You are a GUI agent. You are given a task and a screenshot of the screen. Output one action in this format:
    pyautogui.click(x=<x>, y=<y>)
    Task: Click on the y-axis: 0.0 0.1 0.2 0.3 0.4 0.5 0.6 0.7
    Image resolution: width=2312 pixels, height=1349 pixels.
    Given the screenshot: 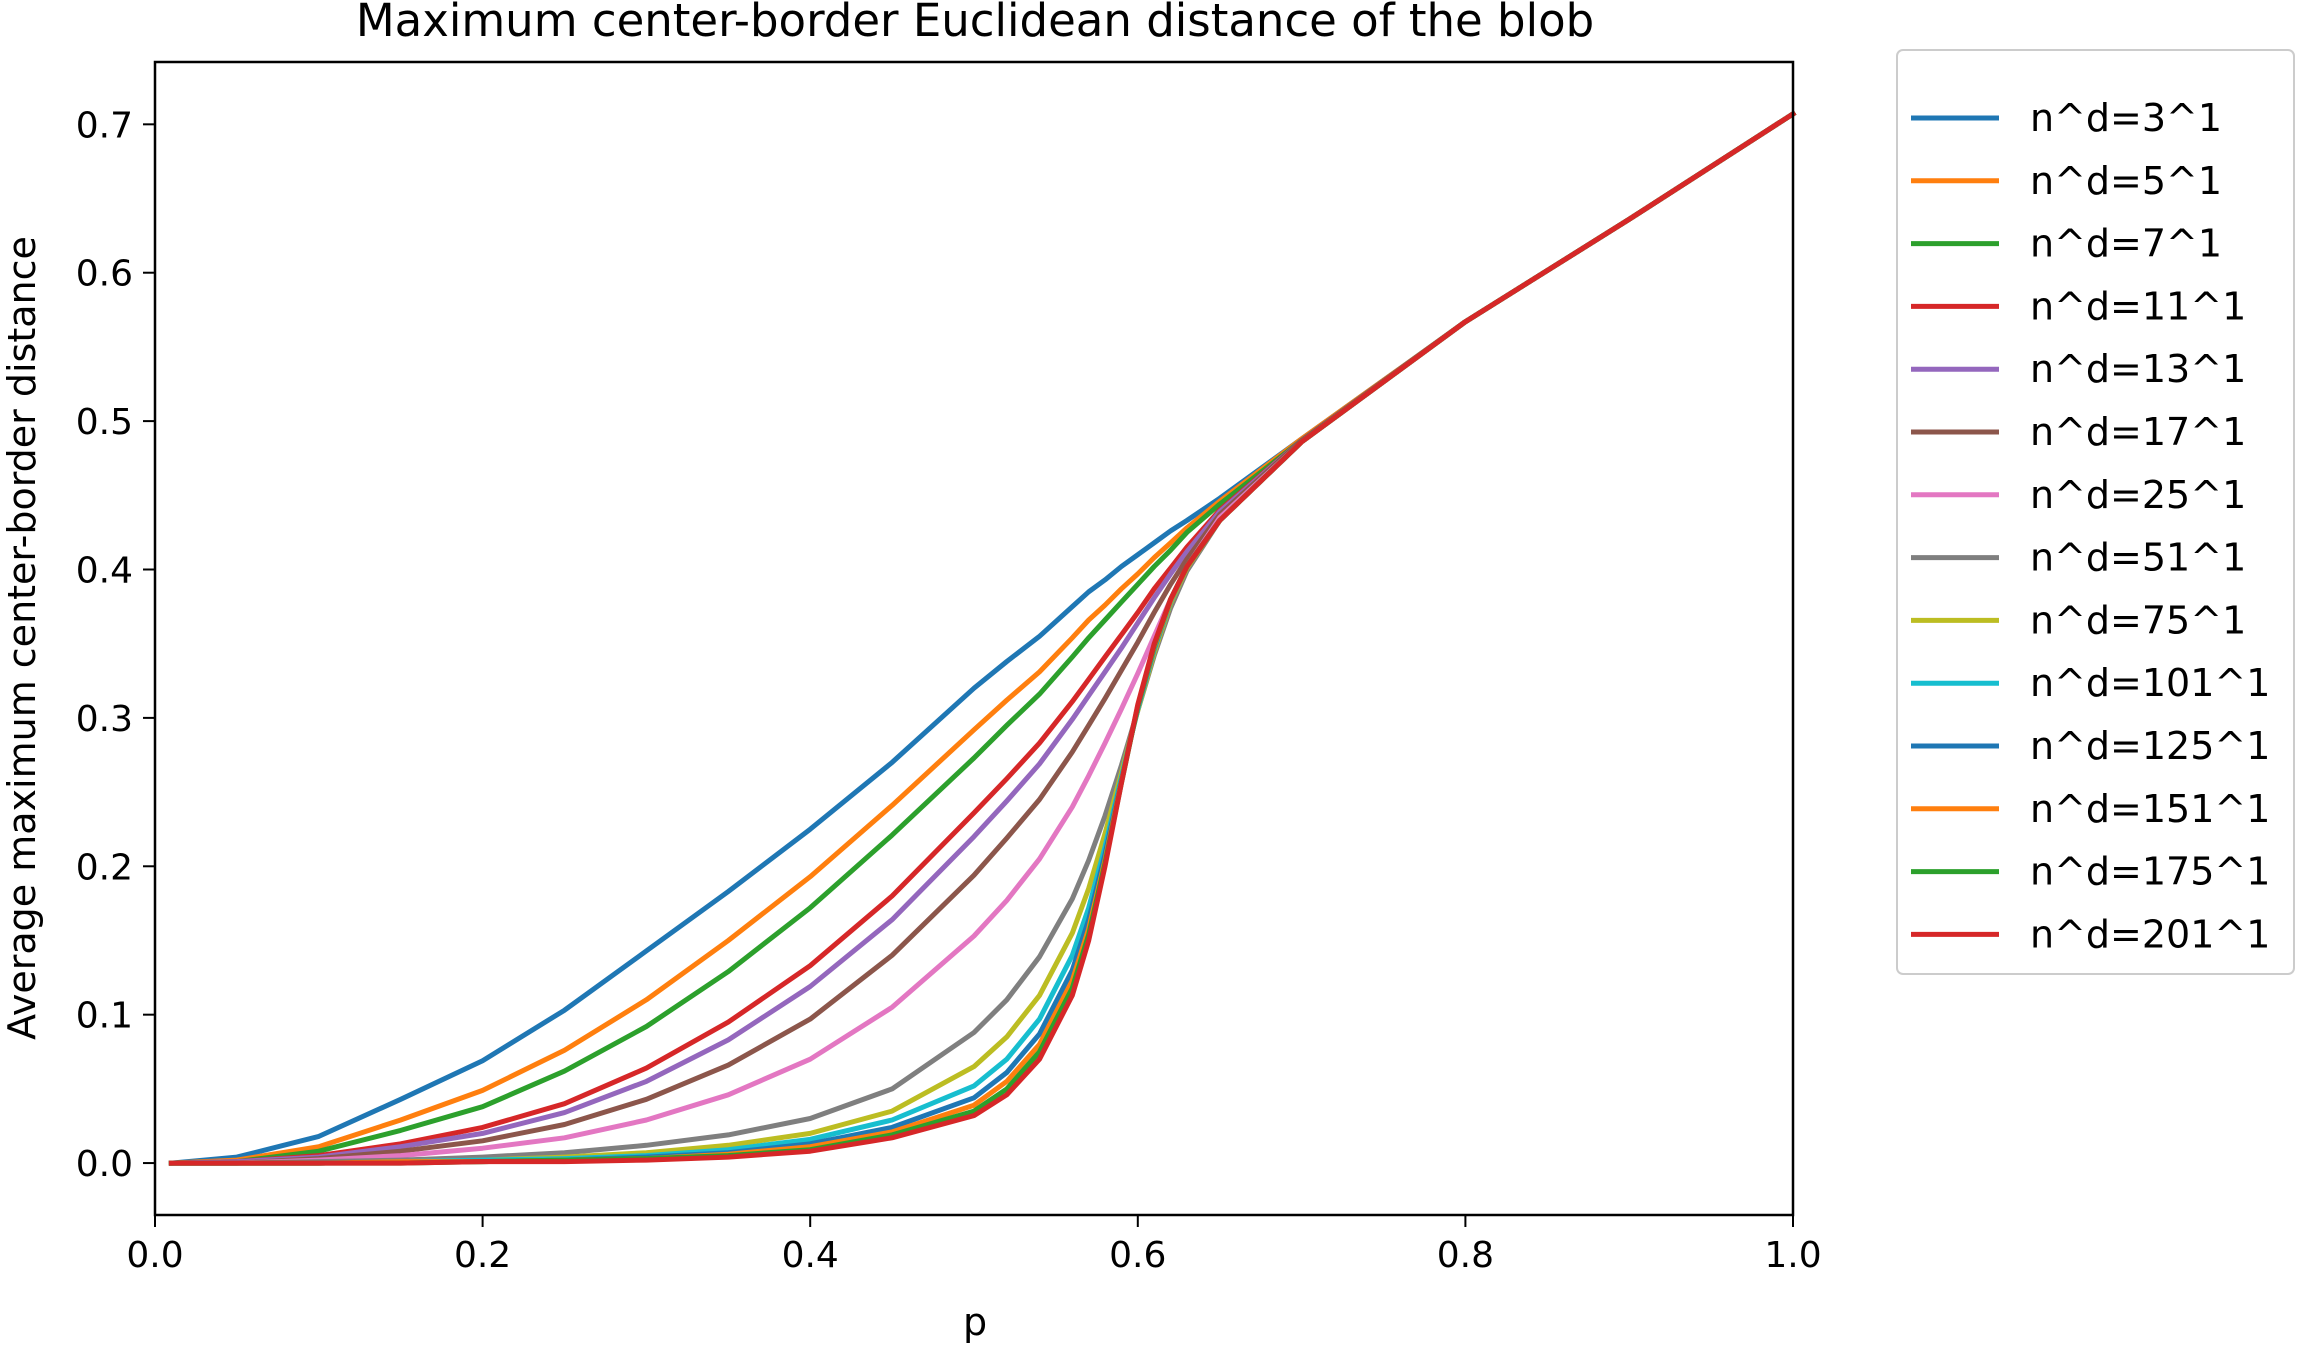 What is the action you would take?
    pyautogui.click(x=115, y=645)
    